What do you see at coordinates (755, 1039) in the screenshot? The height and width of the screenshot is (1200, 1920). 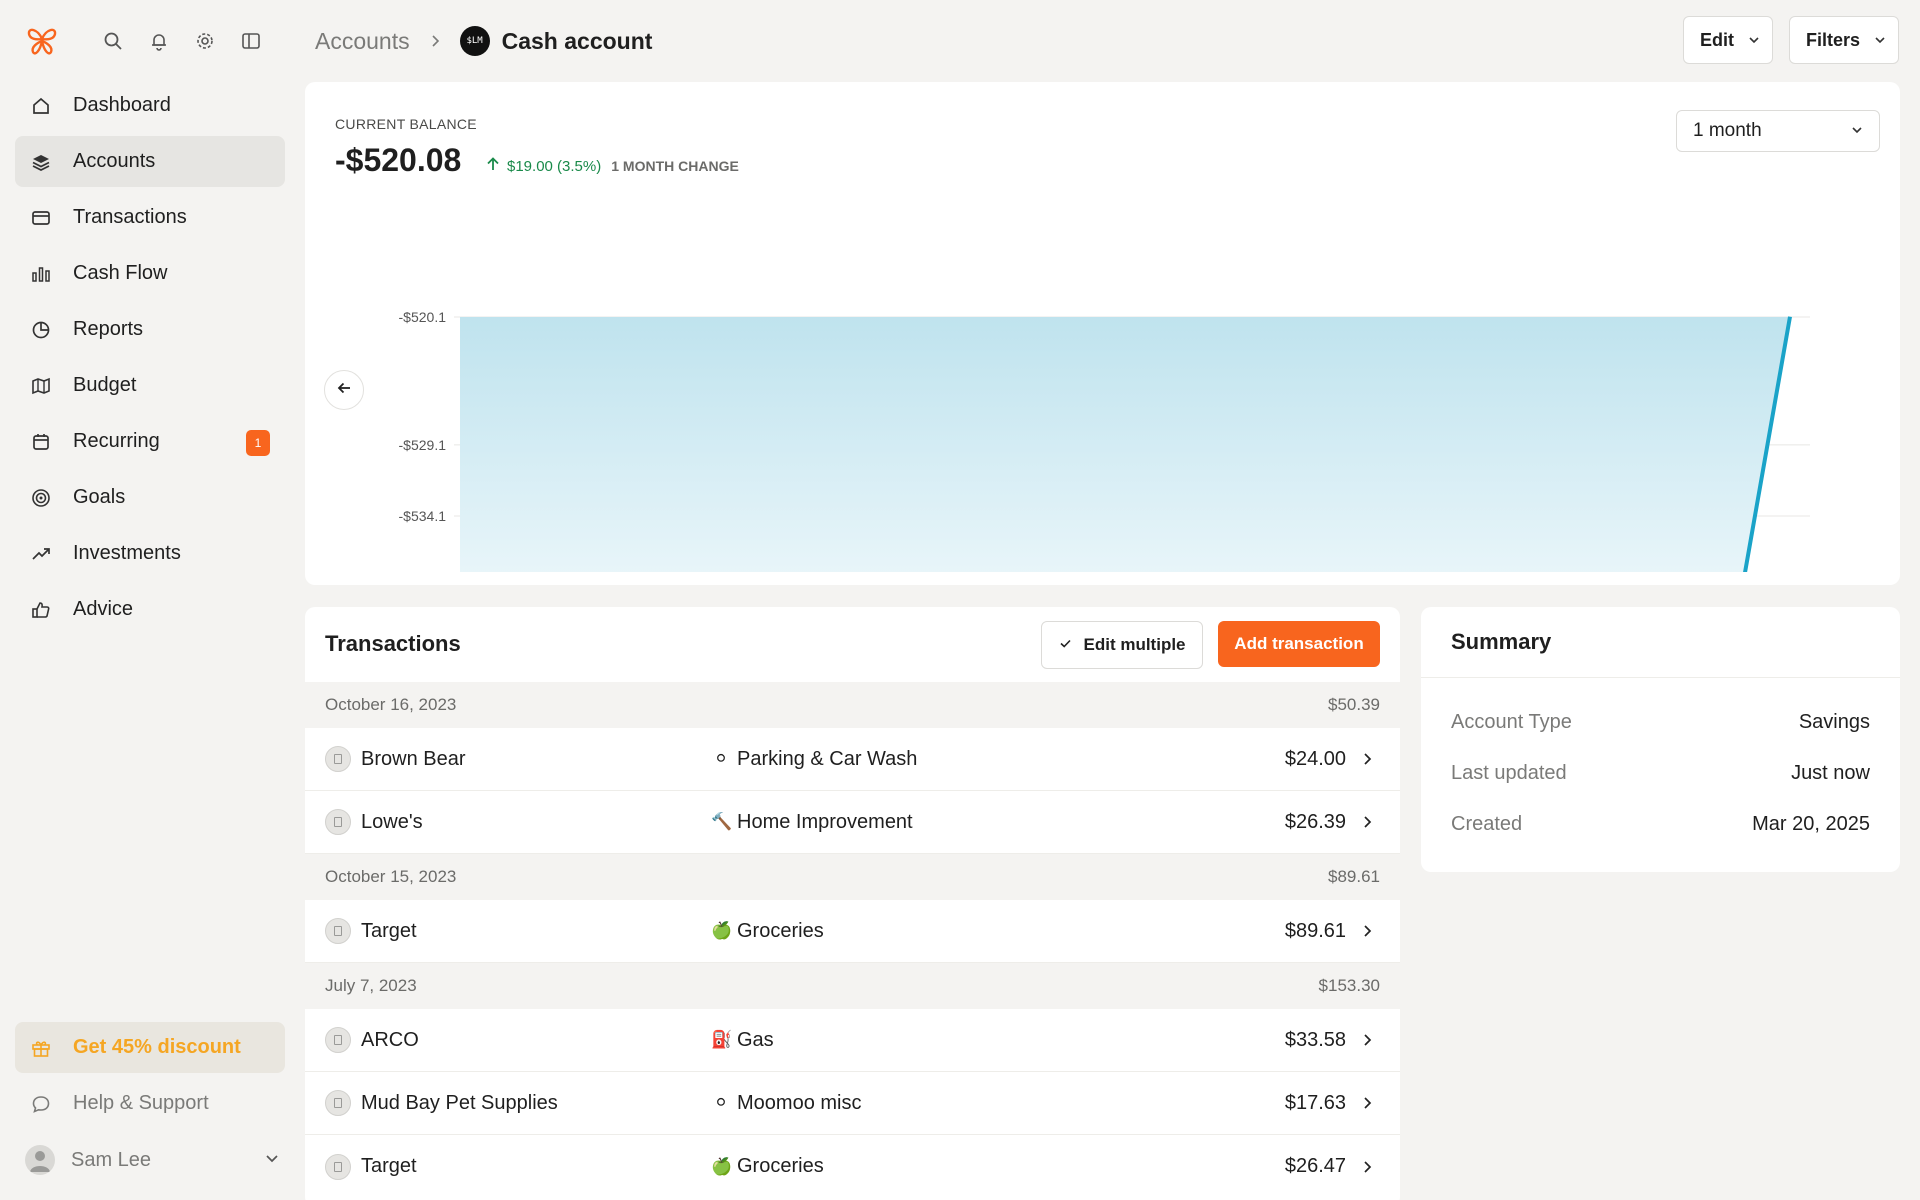 I see `category-label: Gas` at bounding box center [755, 1039].